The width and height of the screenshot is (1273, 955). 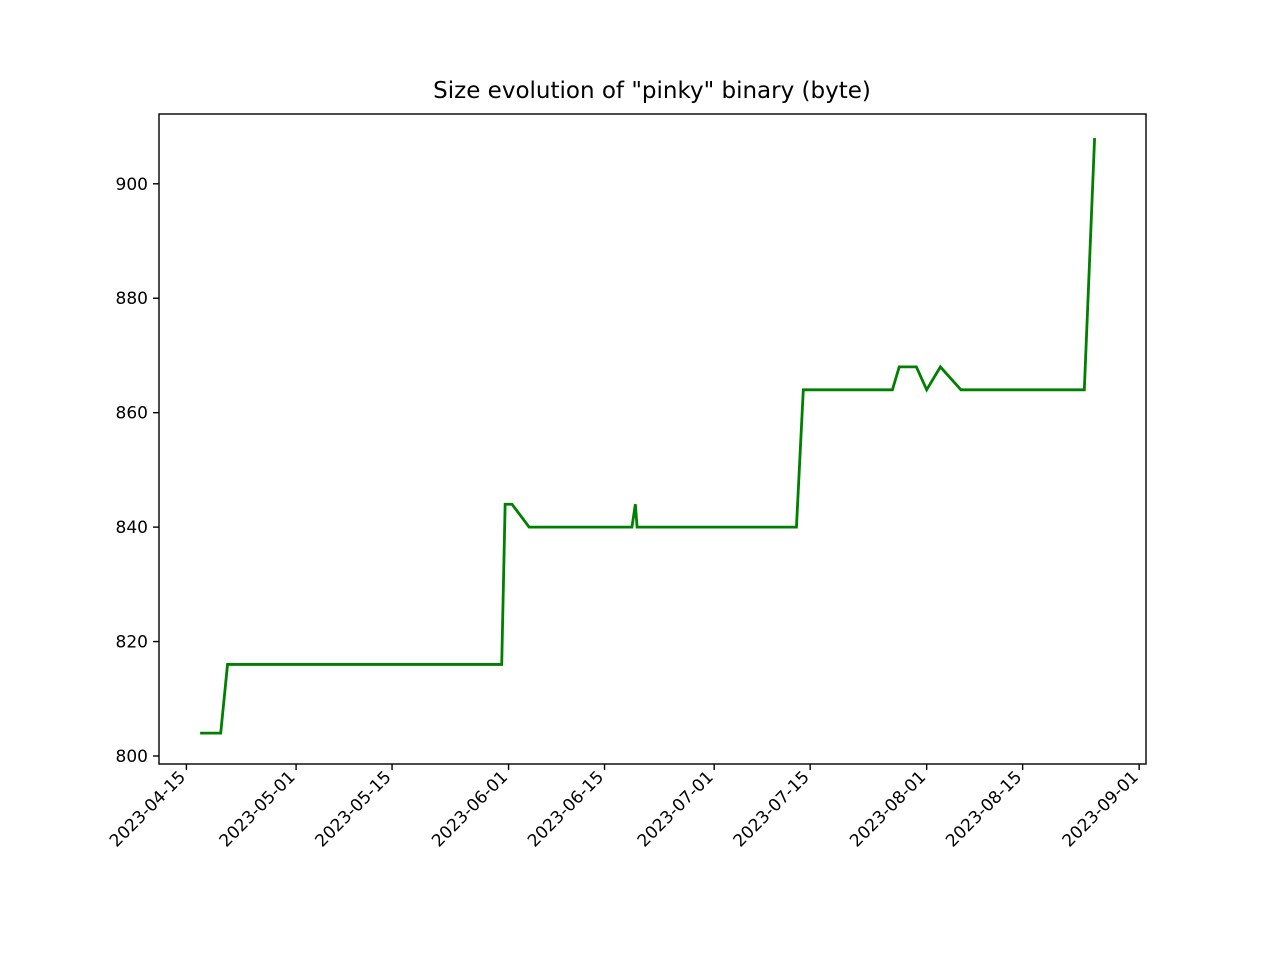 What do you see at coordinates (354, 809) in the screenshot?
I see `x-tick-label: 2023-05-15` at bounding box center [354, 809].